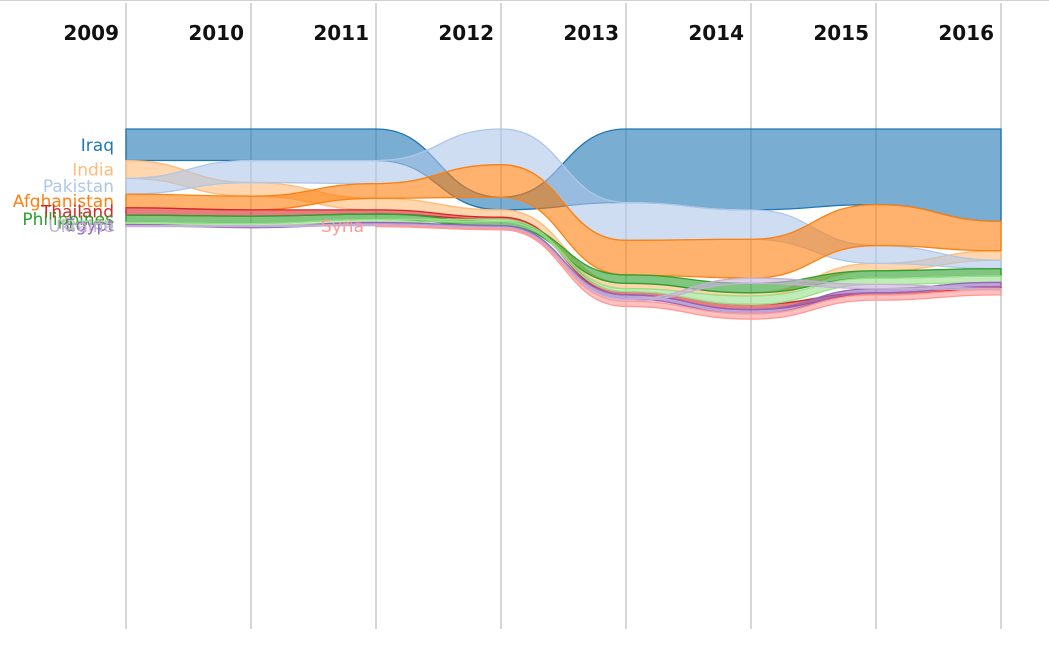 The image size is (1049, 660). What do you see at coordinates (216, 33) in the screenshot?
I see `year-label-2010: 2010` at bounding box center [216, 33].